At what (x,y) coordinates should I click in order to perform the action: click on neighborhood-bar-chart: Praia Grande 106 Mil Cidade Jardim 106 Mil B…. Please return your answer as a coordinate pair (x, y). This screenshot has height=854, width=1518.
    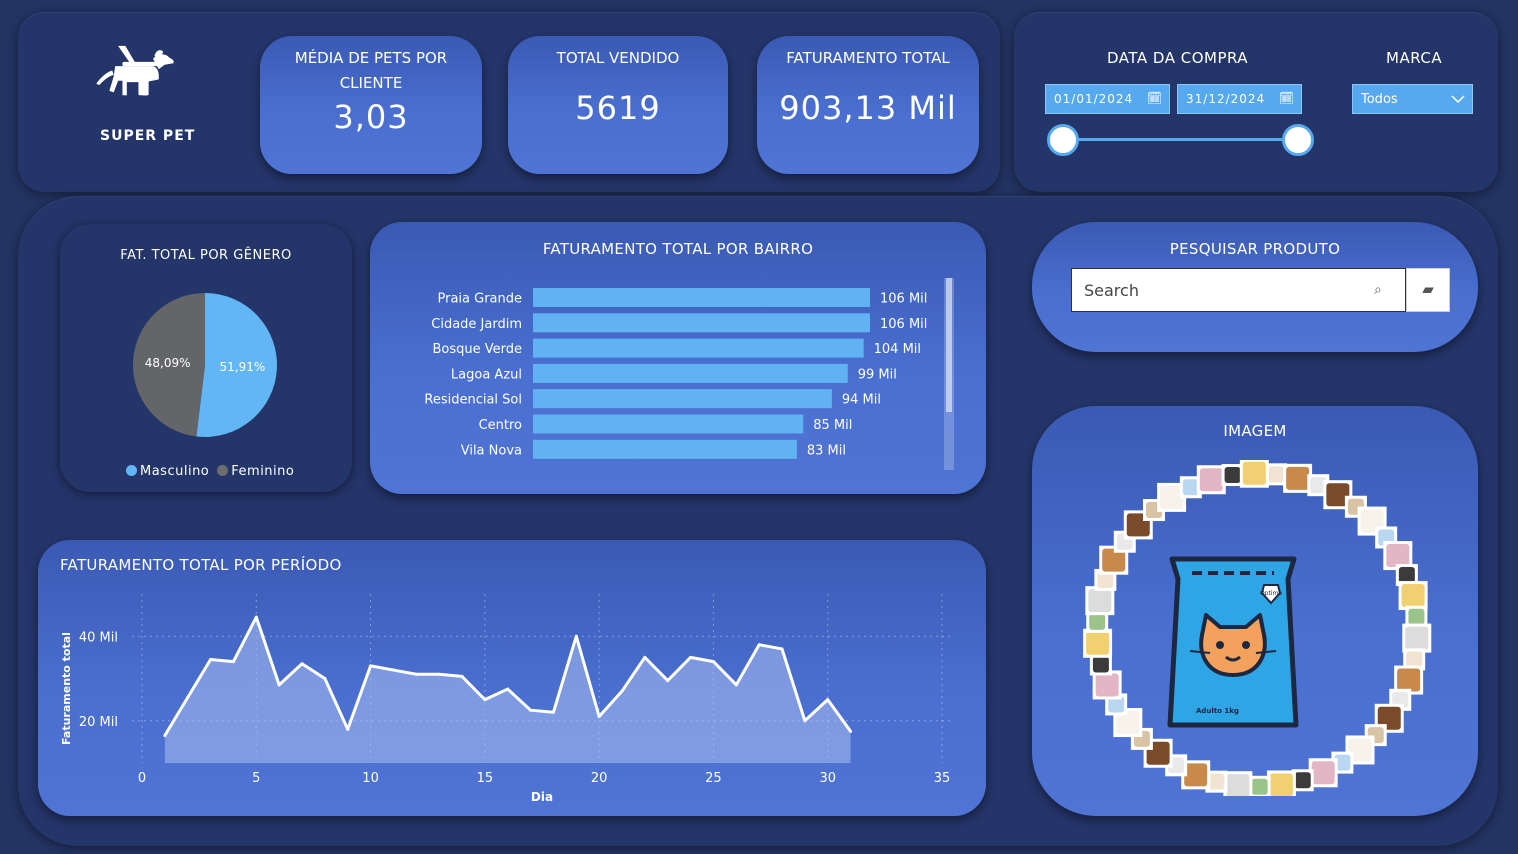
    Looking at the image, I should click on (675, 373).